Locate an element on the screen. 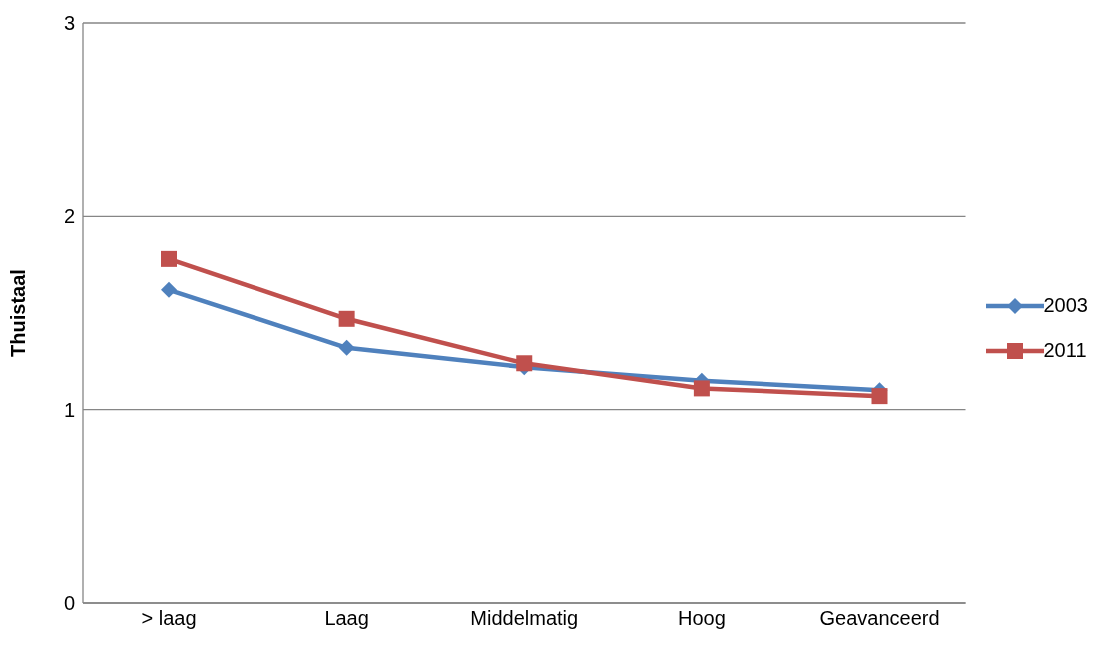 This screenshot has width=1102, height=650. x-tick-label: Laag is located at coordinates (346, 618).